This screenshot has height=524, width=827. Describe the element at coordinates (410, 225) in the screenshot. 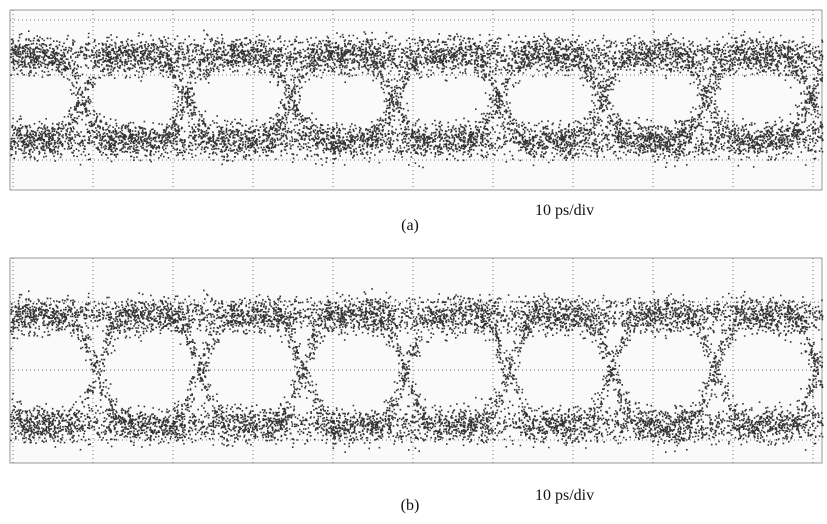

I see `caption: (a)` at that location.